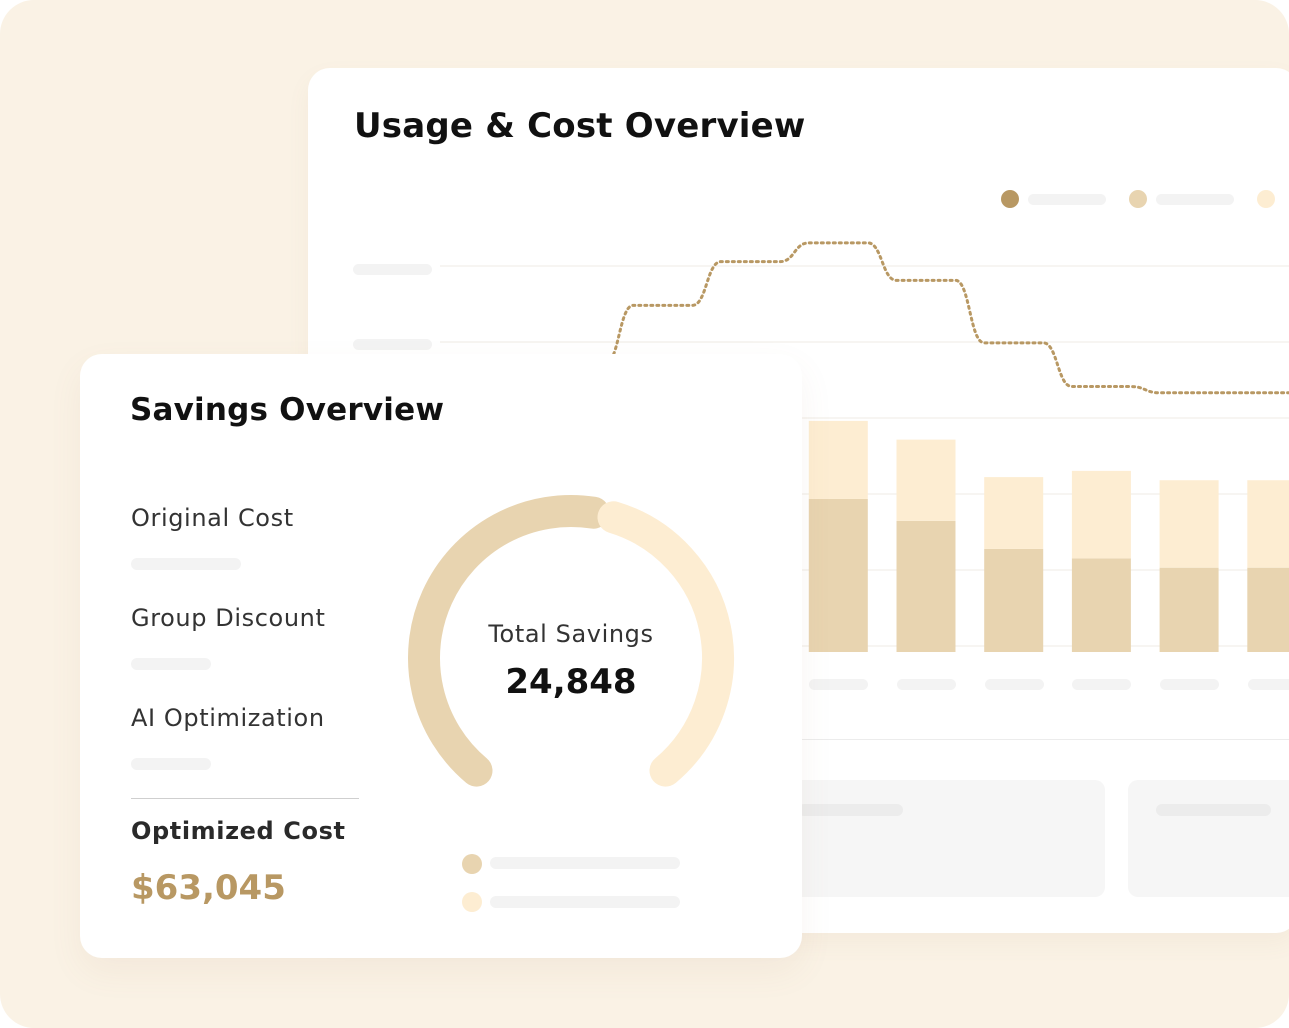  Describe the element at coordinates (228, 618) in the screenshot. I see `group-discount-label: Group Discount` at that location.